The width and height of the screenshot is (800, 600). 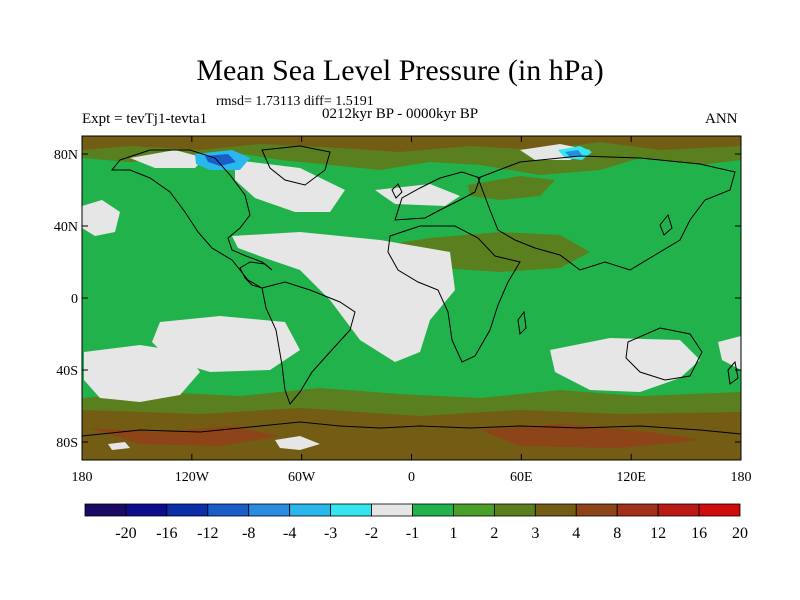 I want to click on colorbar-label: -12, so click(x=207, y=533).